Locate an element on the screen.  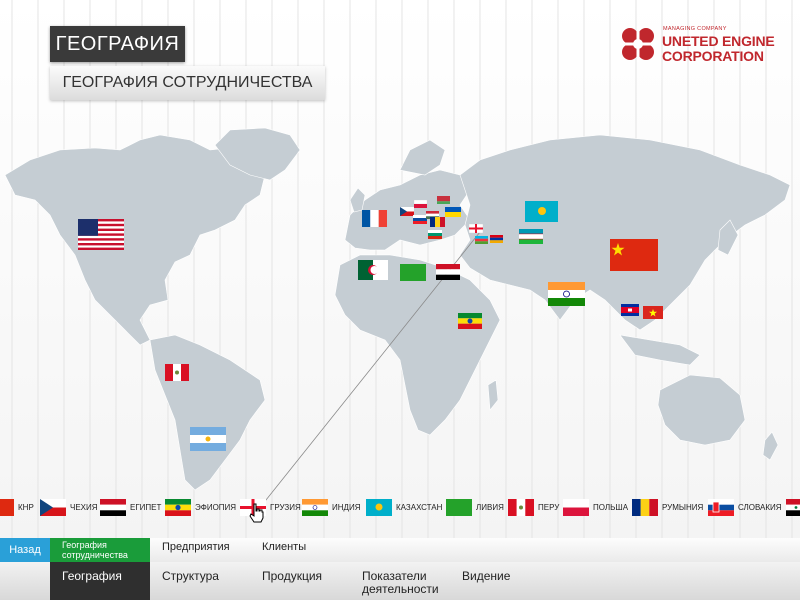
flag-strip-item-kazakhstan: КАЗАХСТАН is located at coordinates (404, 507).